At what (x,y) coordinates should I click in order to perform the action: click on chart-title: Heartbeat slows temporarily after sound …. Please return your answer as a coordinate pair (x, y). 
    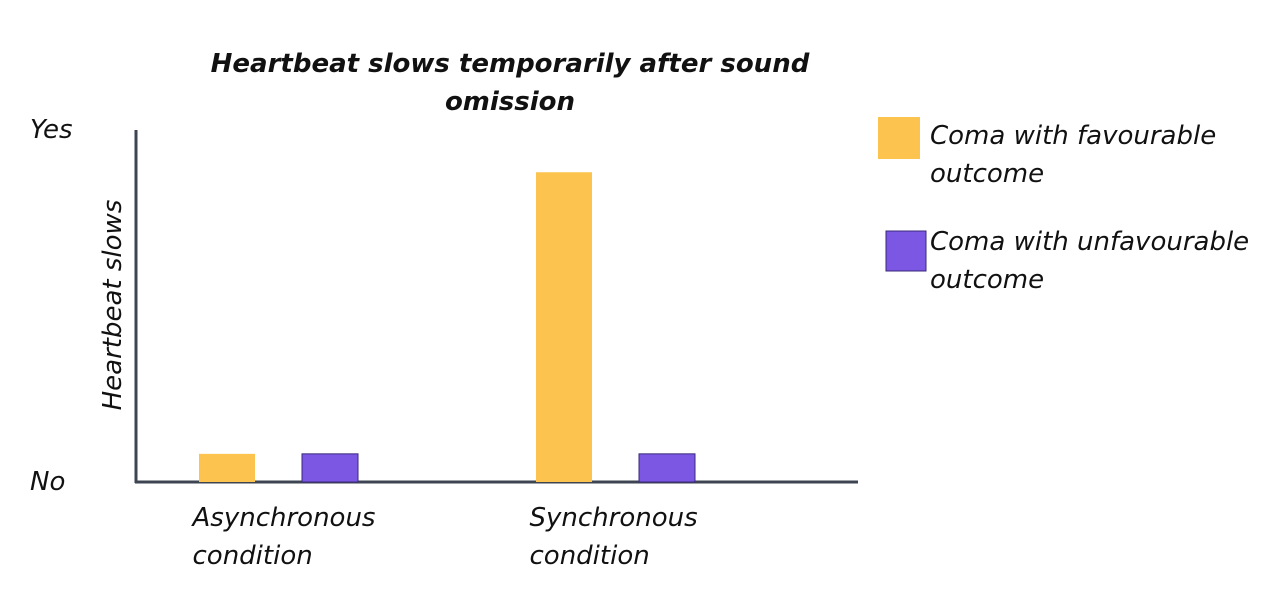
    Looking at the image, I should click on (510, 83).